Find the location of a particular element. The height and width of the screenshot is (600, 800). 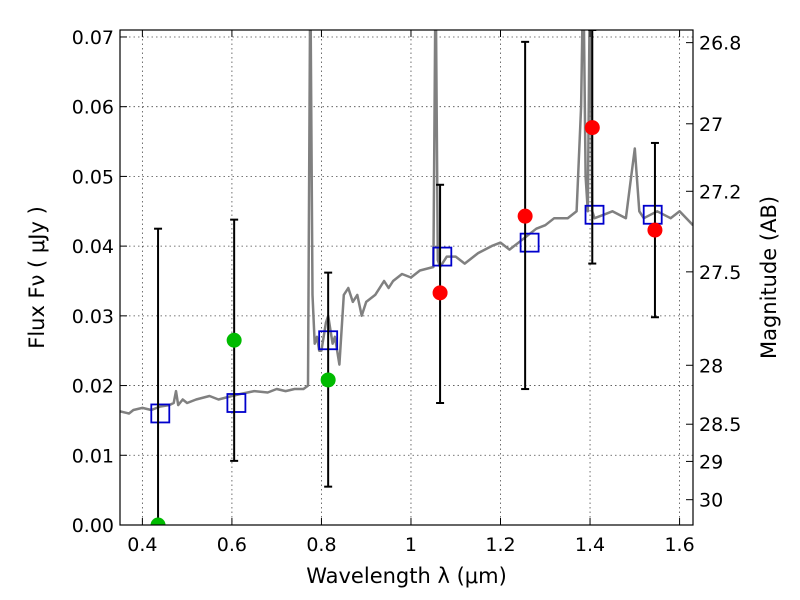

y-tick-label: 0.07 is located at coordinates (93, 38).